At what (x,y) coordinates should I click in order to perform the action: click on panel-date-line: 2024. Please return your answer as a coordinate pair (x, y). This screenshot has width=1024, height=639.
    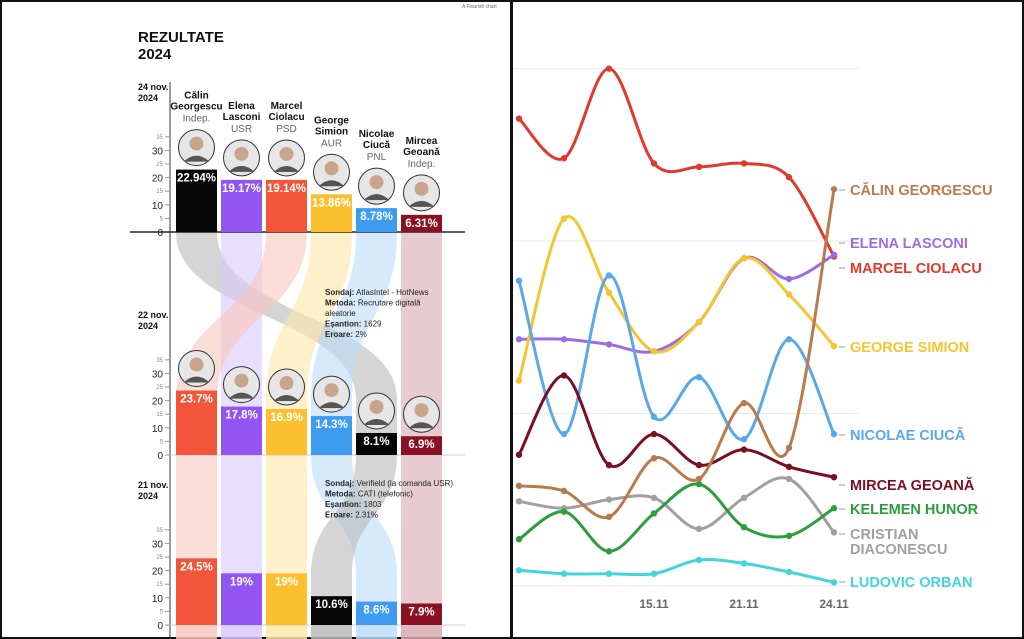
    Looking at the image, I should click on (148, 98).